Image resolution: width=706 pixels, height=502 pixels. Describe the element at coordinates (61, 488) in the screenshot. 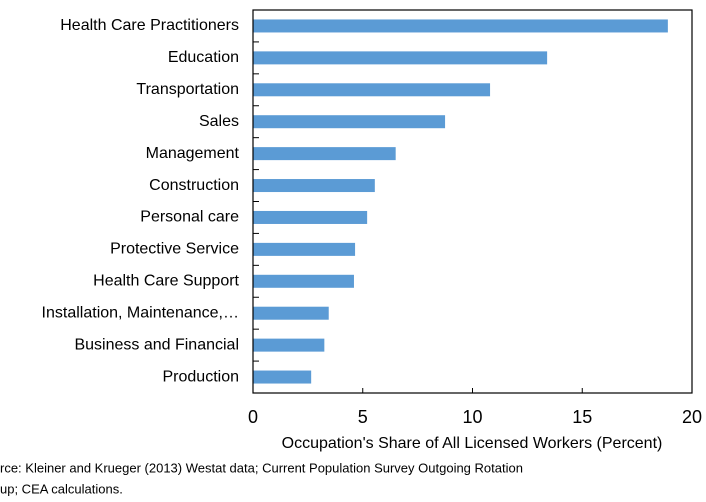

I see `source-note: up; CEA calculations.` at that location.